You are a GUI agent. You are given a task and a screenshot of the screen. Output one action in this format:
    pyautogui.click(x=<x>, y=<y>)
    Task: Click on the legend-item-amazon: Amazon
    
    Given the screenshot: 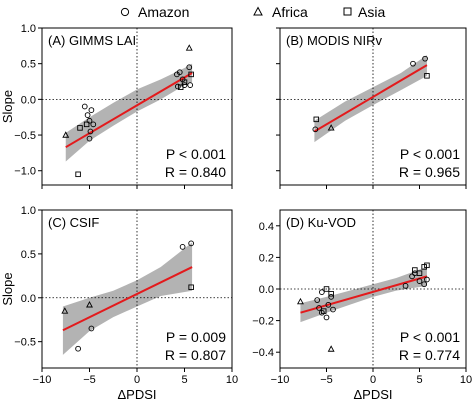 What is the action you would take?
    pyautogui.click(x=154, y=12)
    